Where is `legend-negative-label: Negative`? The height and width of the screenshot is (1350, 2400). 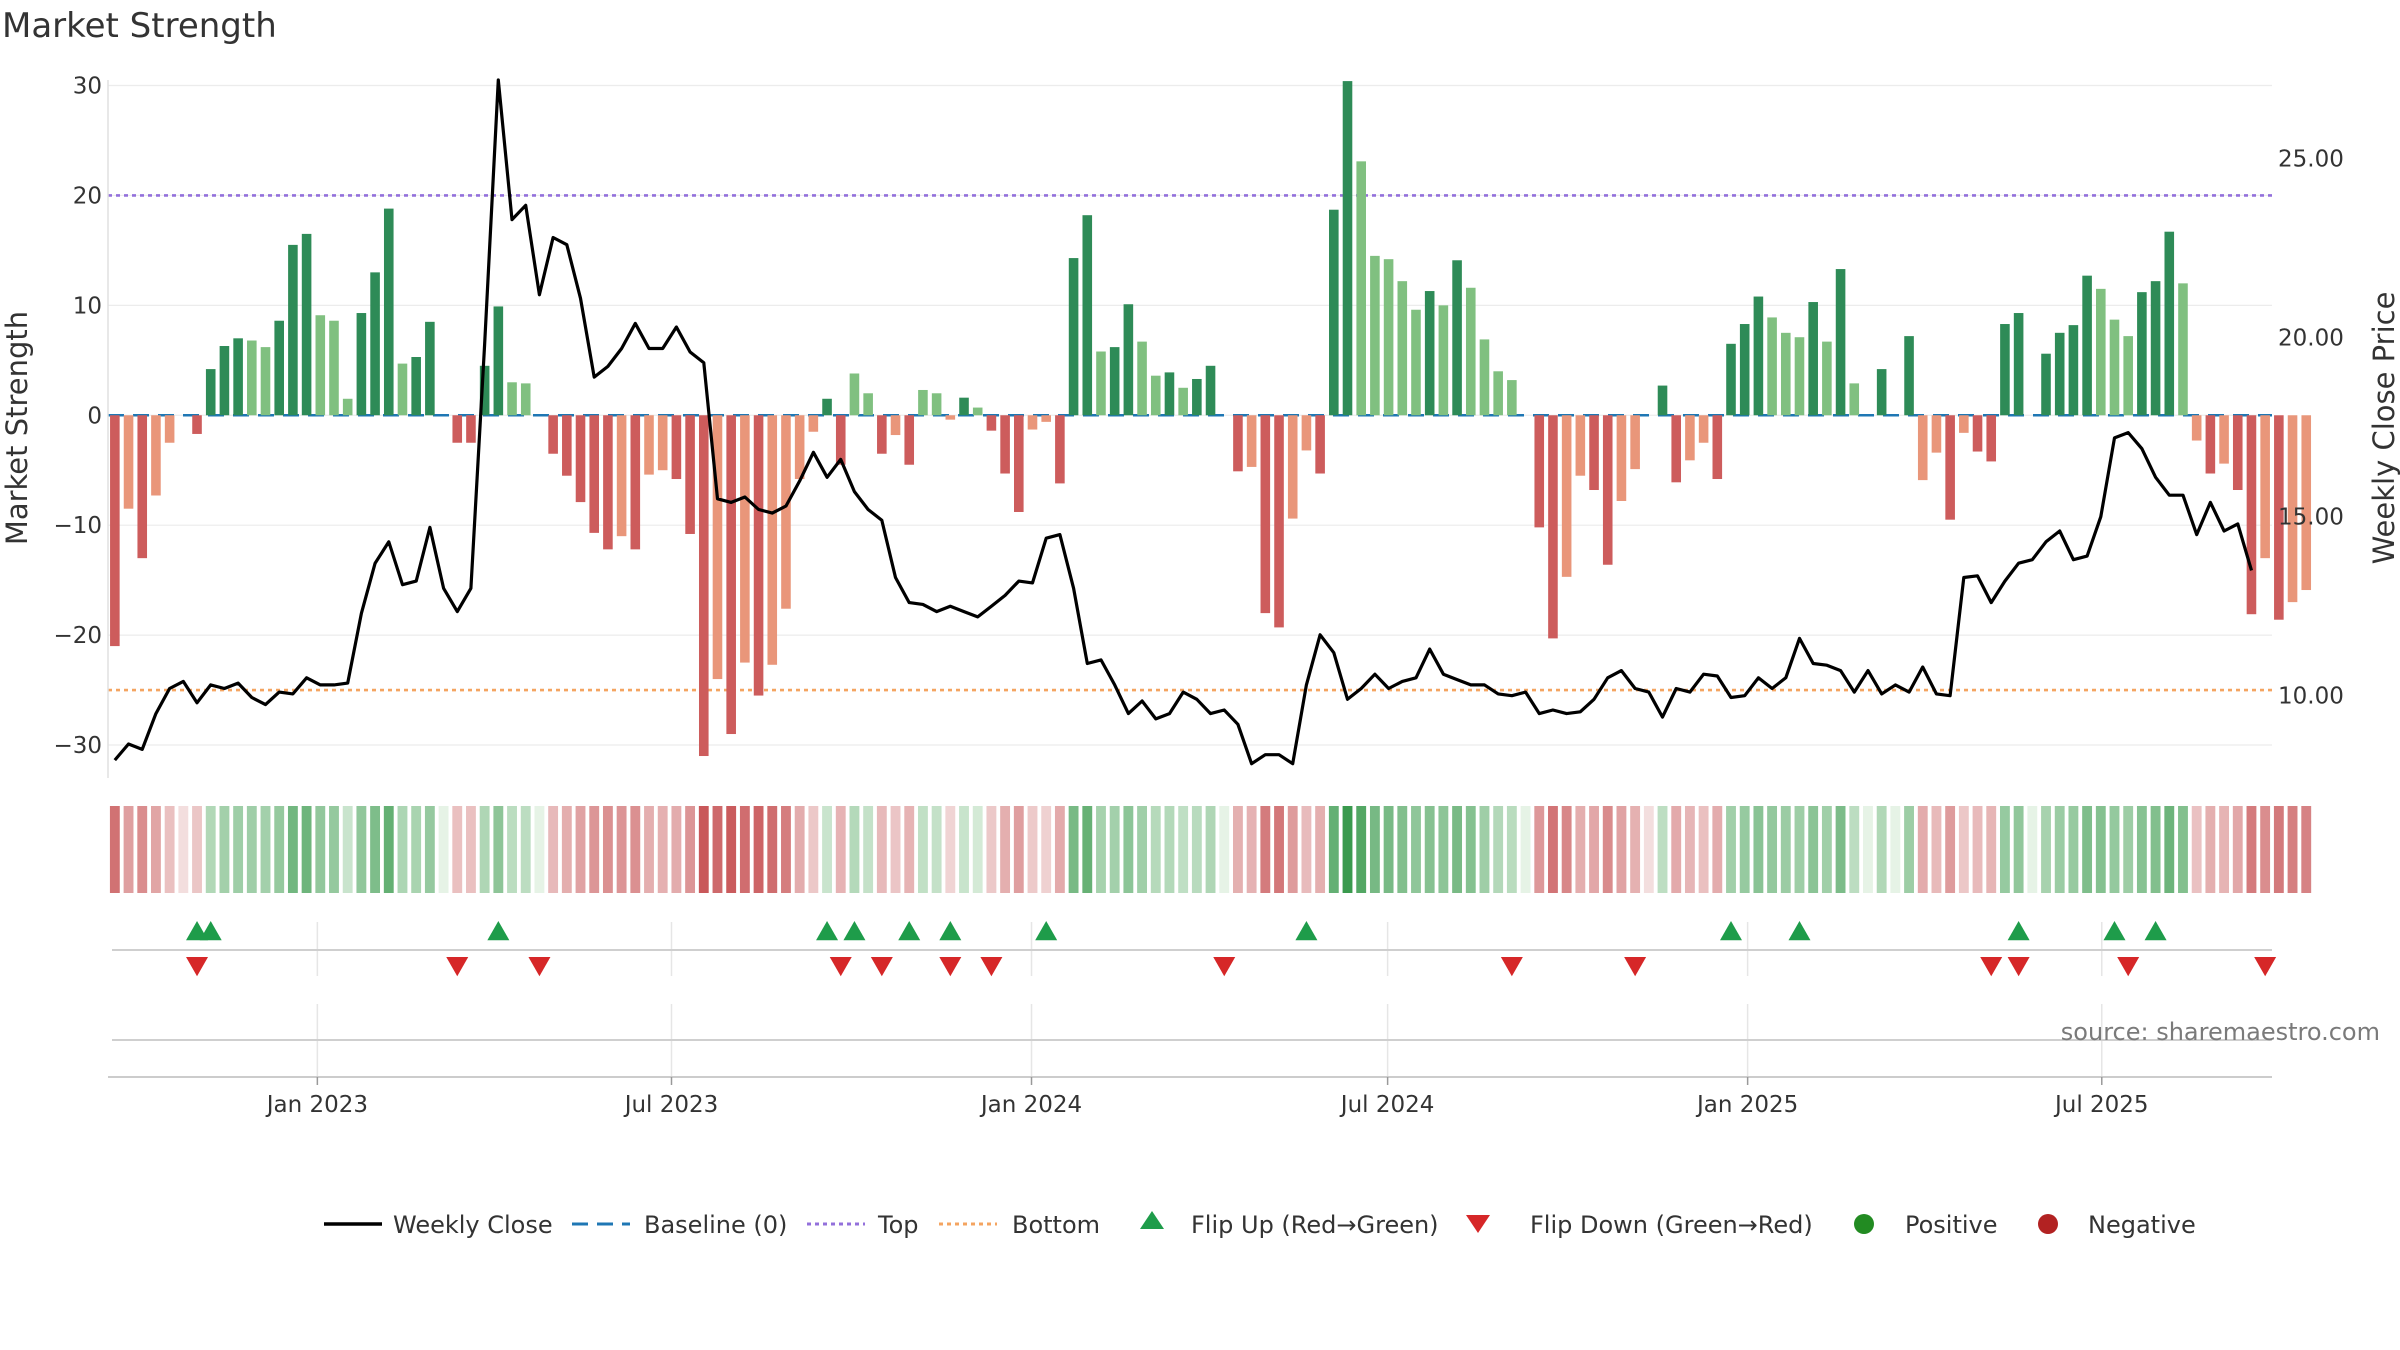
legend-negative-label: Negative is located at coordinates (2142, 1225).